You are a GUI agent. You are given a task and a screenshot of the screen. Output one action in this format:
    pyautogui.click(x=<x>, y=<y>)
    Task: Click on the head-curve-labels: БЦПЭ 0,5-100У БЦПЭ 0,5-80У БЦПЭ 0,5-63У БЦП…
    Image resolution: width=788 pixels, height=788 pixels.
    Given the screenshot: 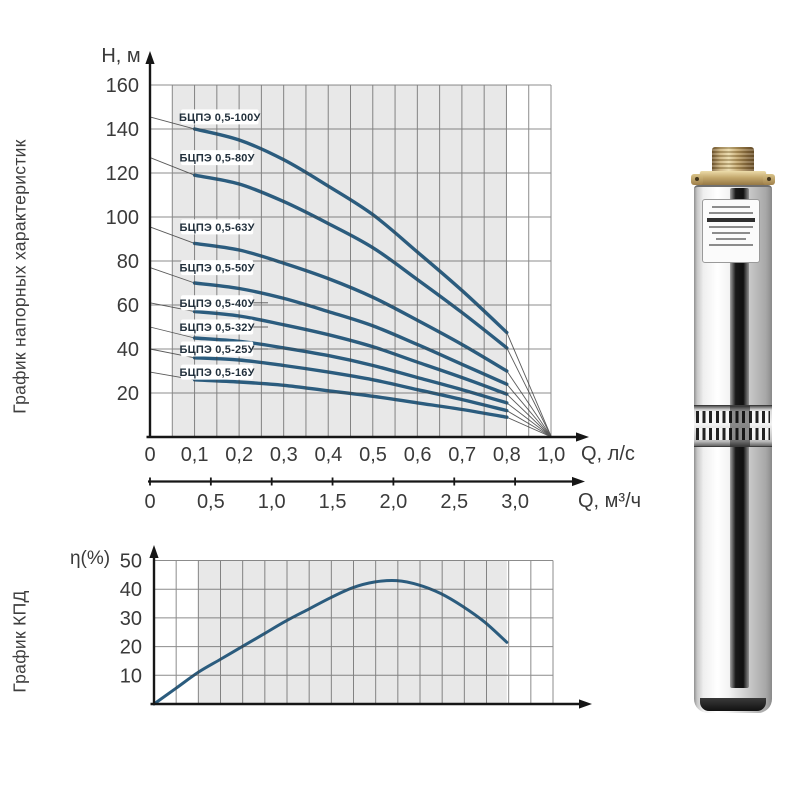 What is the action you would take?
    pyautogui.click(x=223, y=244)
    